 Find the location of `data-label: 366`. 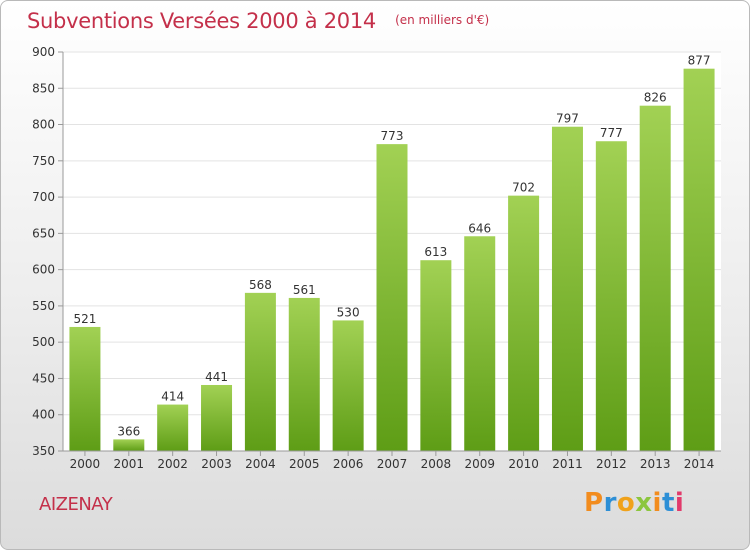

data-label: 366 is located at coordinates (128, 431).